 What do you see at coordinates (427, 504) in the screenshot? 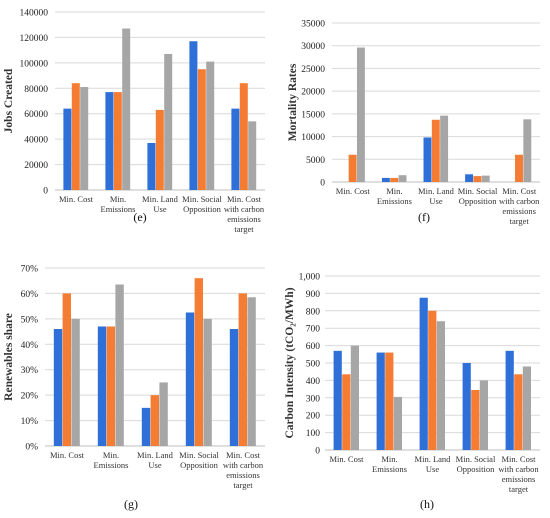
I see `panel-label: (h)` at bounding box center [427, 504].